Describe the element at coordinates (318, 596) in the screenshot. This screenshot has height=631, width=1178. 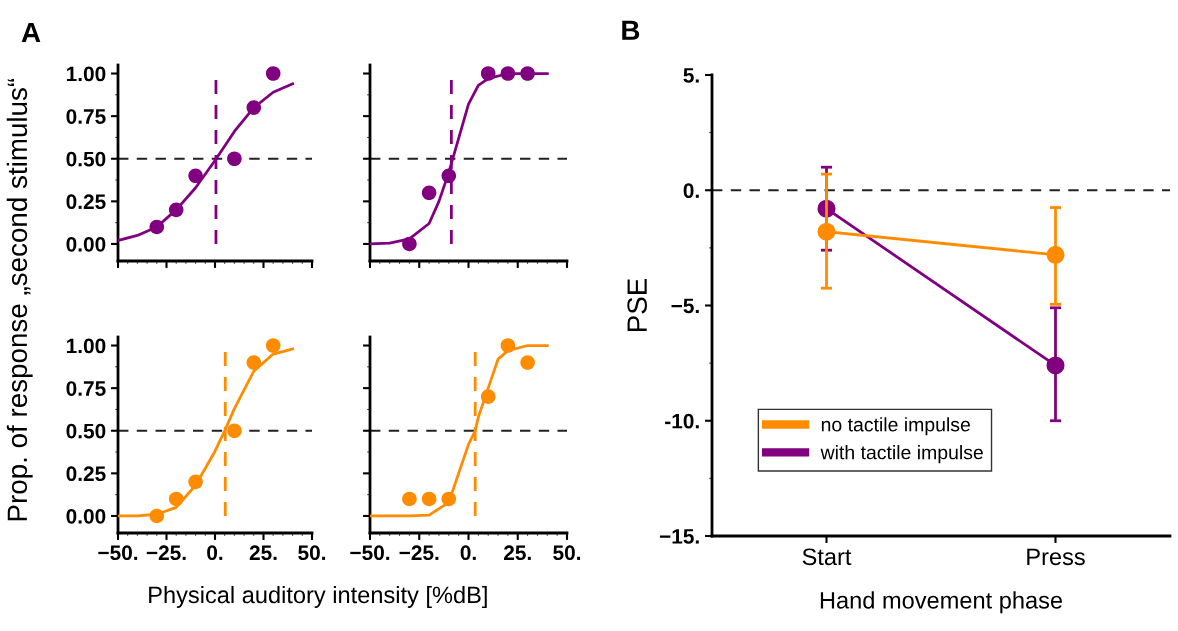
I see `x-axis-title: Physical auditory intensity [%dB]` at that location.